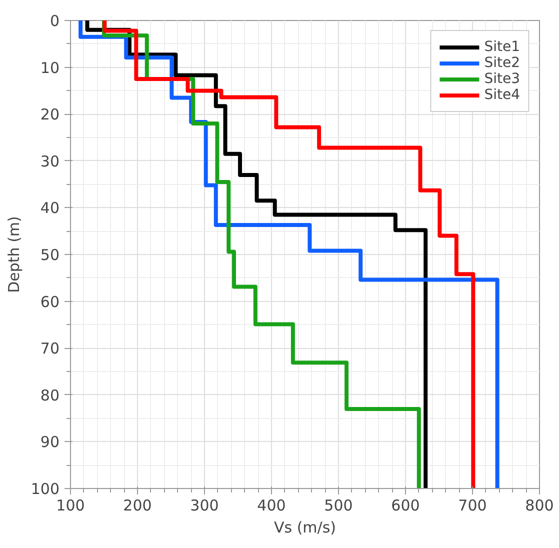 The width and height of the screenshot is (559, 548). I want to click on x-tick-label: 100, so click(70, 505).